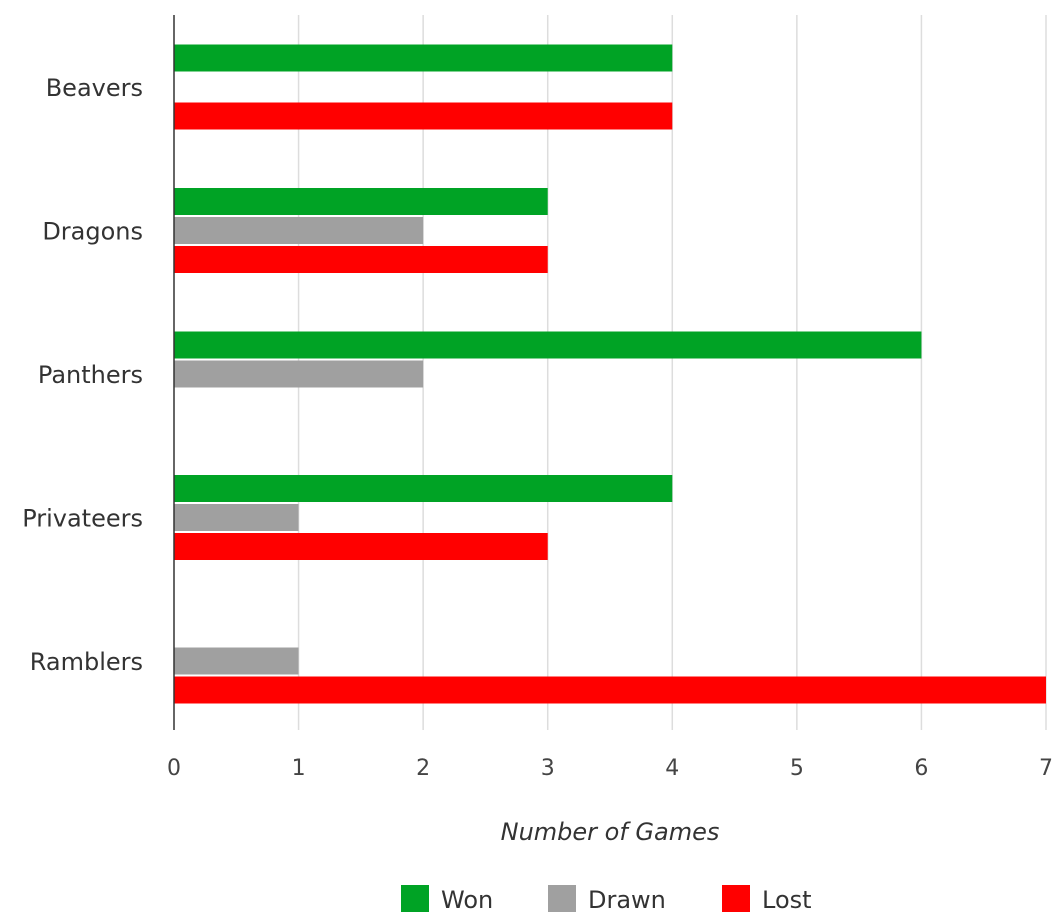 Image resolution: width=1055 pixels, height=912 pixels. I want to click on bar-privateers-lost, so click(361, 546).